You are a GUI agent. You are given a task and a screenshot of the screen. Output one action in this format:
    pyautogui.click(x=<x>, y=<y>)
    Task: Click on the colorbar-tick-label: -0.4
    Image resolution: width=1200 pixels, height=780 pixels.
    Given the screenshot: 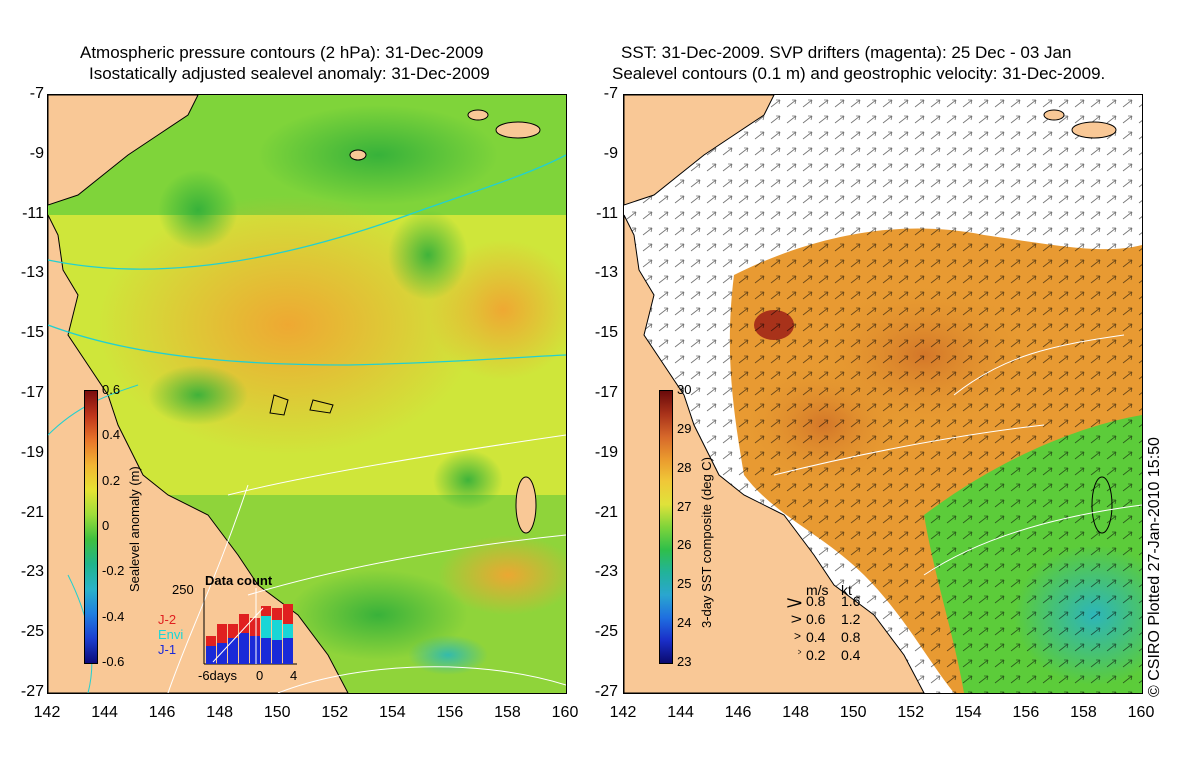 What is the action you would take?
    pyautogui.click(x=113, y=616)
    